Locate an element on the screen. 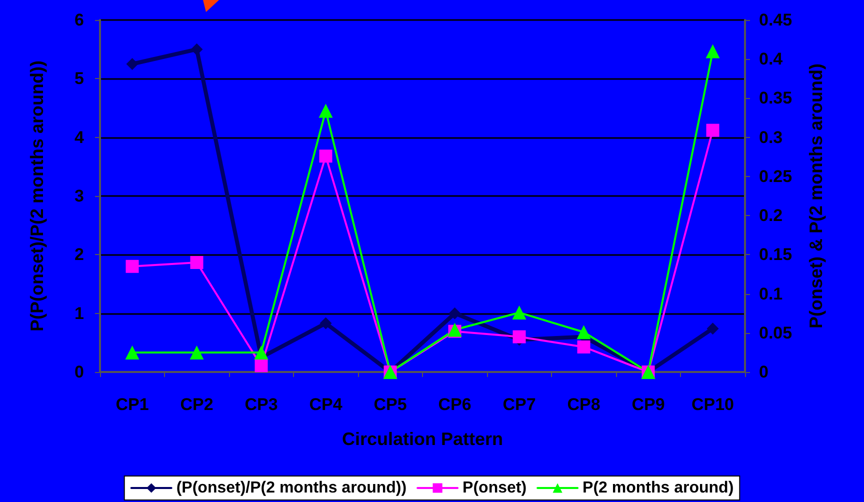 Image resolution: width=864 pixels, height=502 pixels. x-tick-label: CP2 is located at coordinates (197, 404).